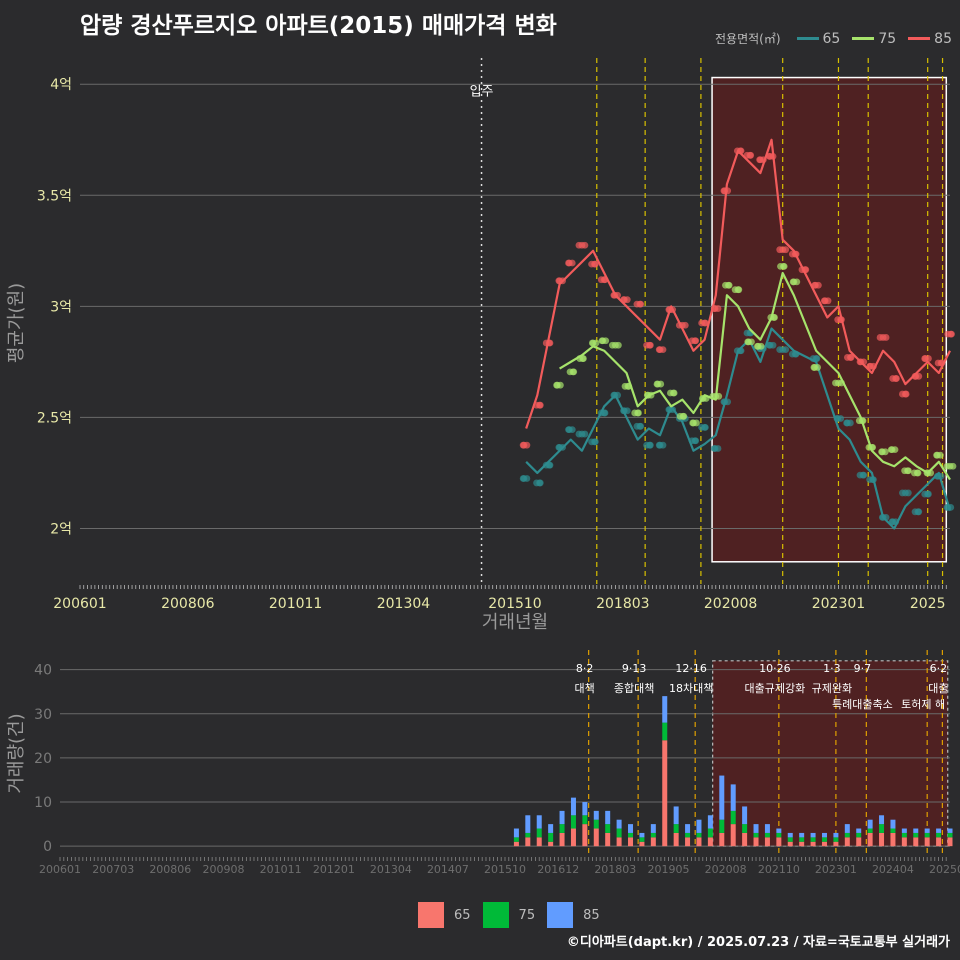 This screenshot has height=960, width=960. Describe the element at coordinates (838, 604) in the screenshot. I see `x-tick-label: 202301` at that location.